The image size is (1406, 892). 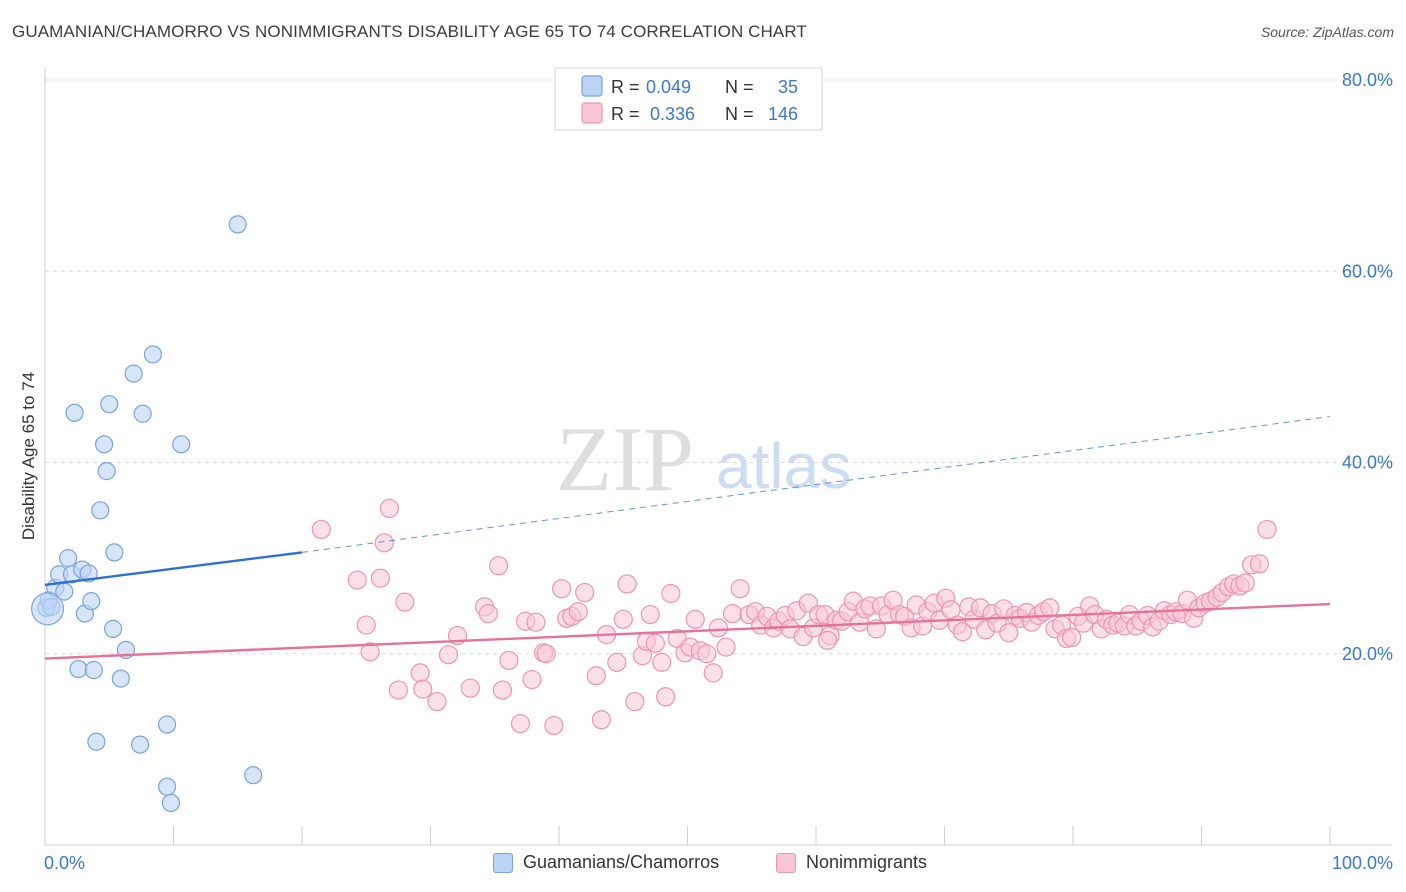 What do you see at coordinates (786, 862) in the screenshot?
I see `legend-swatch-pink` at bounding box center [786, 862].